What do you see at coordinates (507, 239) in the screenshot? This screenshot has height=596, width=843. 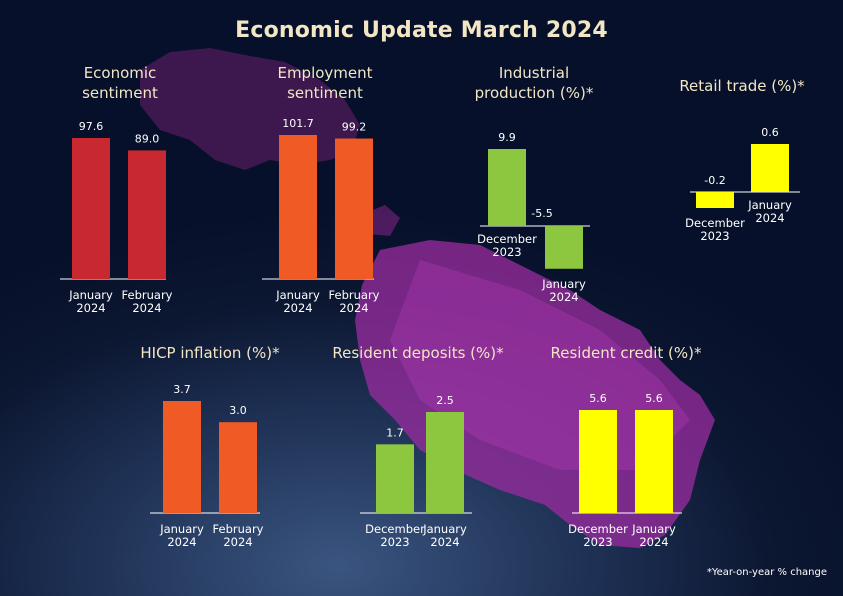 I see `chart-3-category-label-1: December` at bounding box center [507, 239].